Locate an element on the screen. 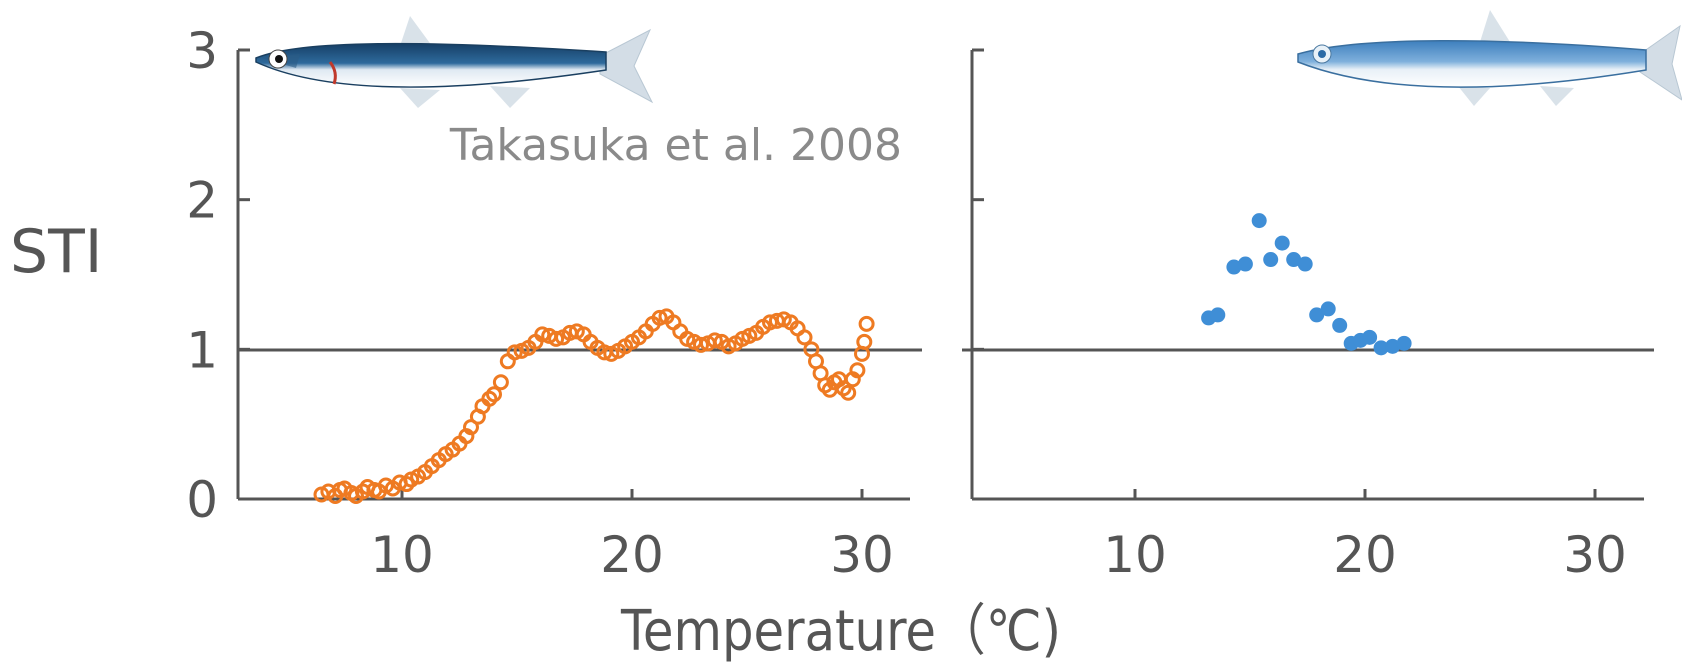 This screenshot has width=1682, height=662. left-series is located at coordinates (594, 406).